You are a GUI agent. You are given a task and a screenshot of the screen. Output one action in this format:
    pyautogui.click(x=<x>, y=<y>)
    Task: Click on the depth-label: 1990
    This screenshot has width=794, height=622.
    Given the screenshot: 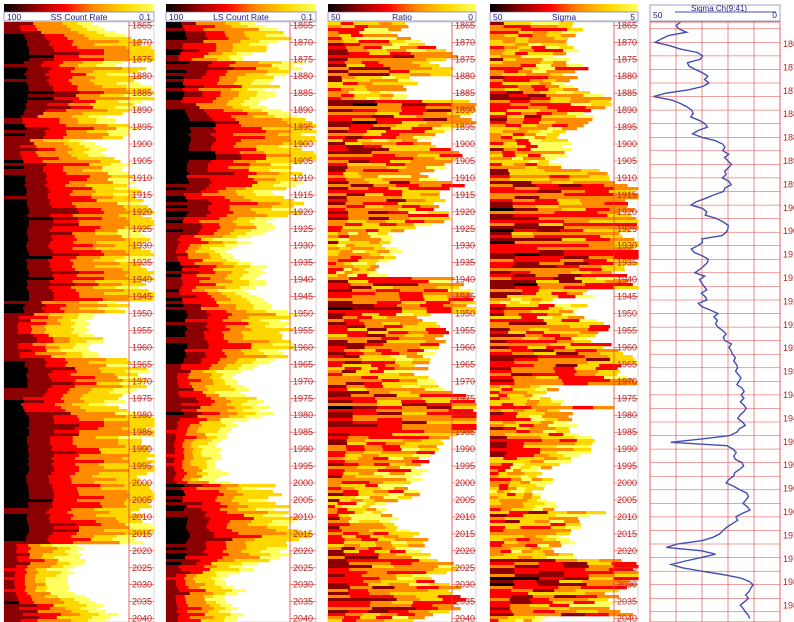 What is the action you would take?
    pyautogui.click(x=465, y=449)
    